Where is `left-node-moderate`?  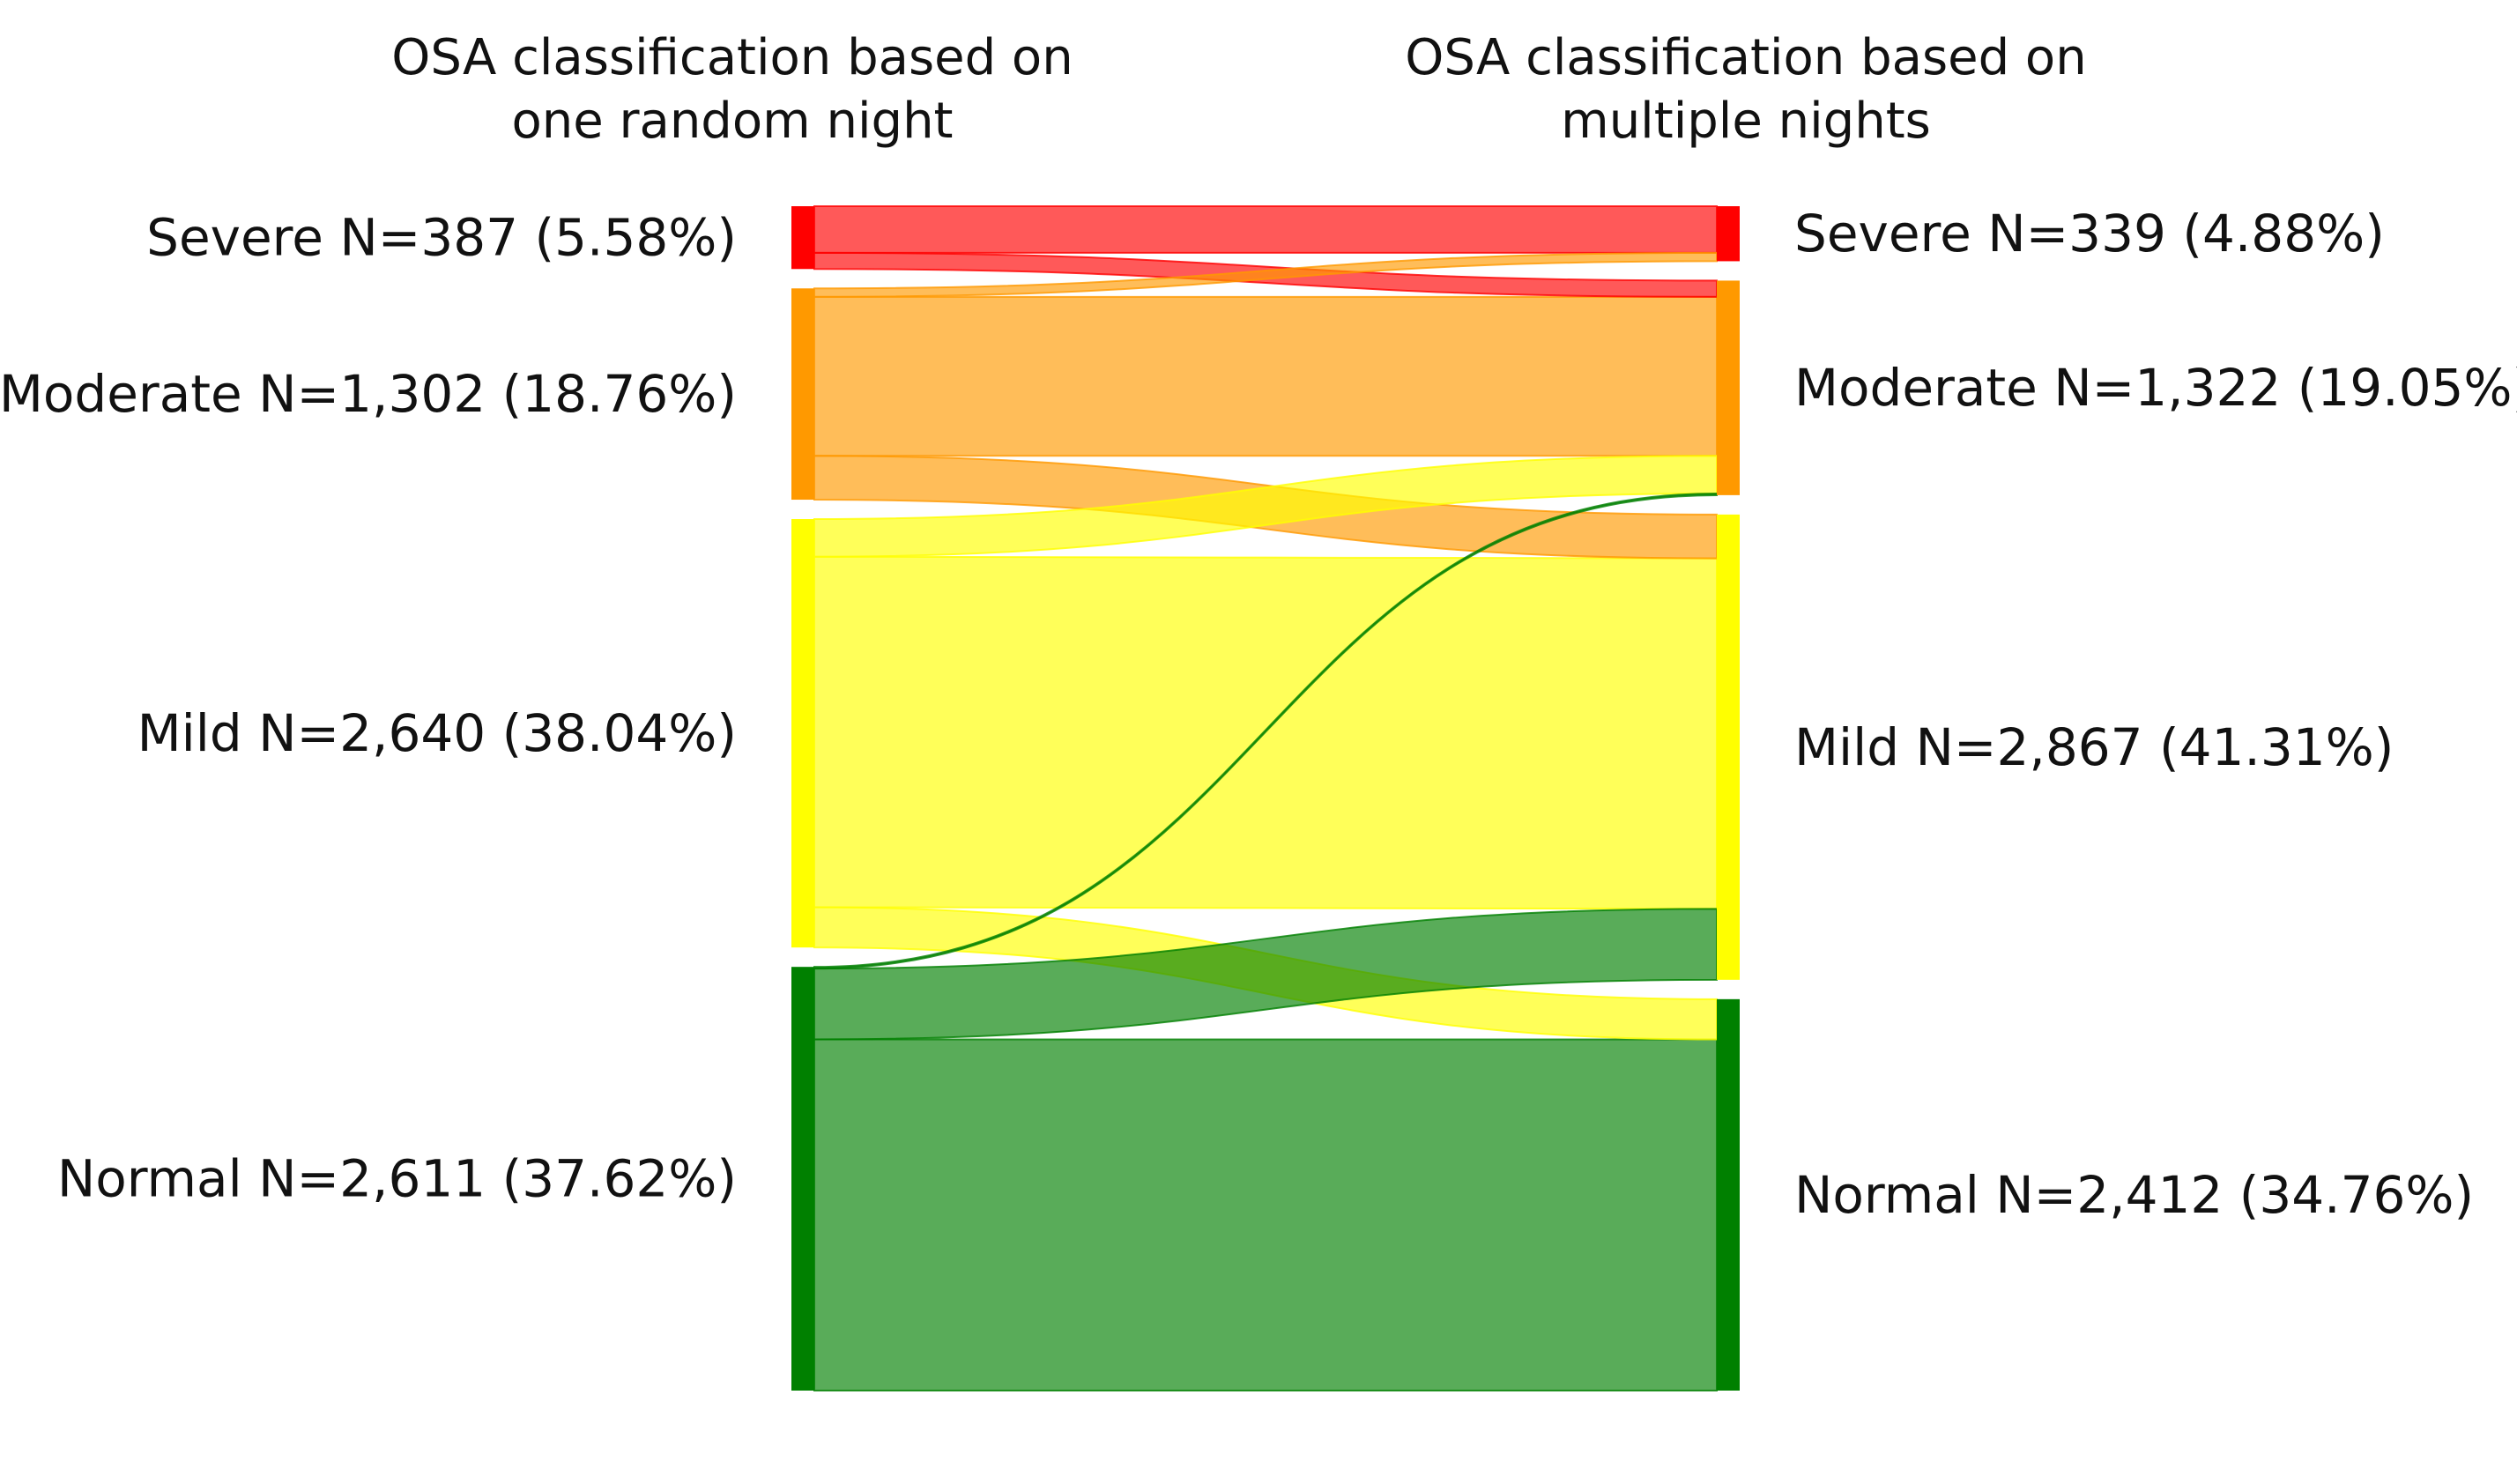 left-node-moderate is located at coordinates (802, 394).